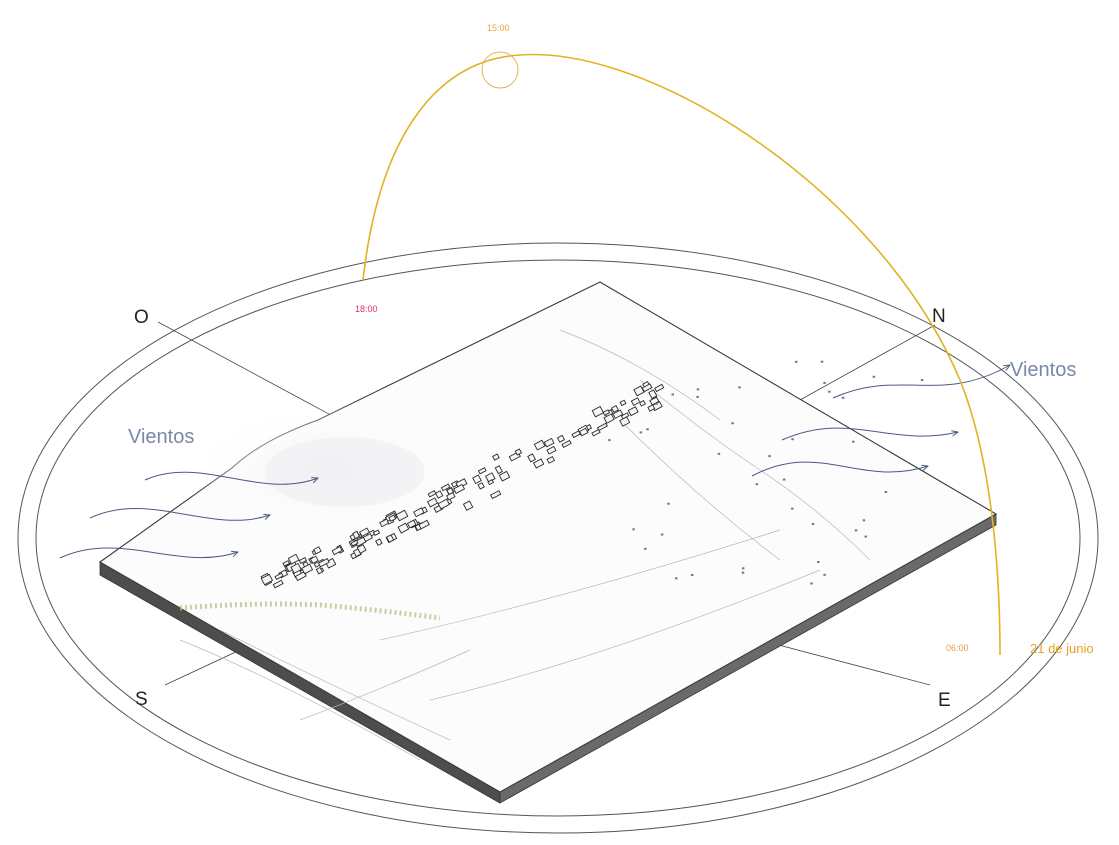 Image resolution: width=1119 pixels, height=845 pixels. I want to click on date-label: 21 de junio, so click(1062, 648).